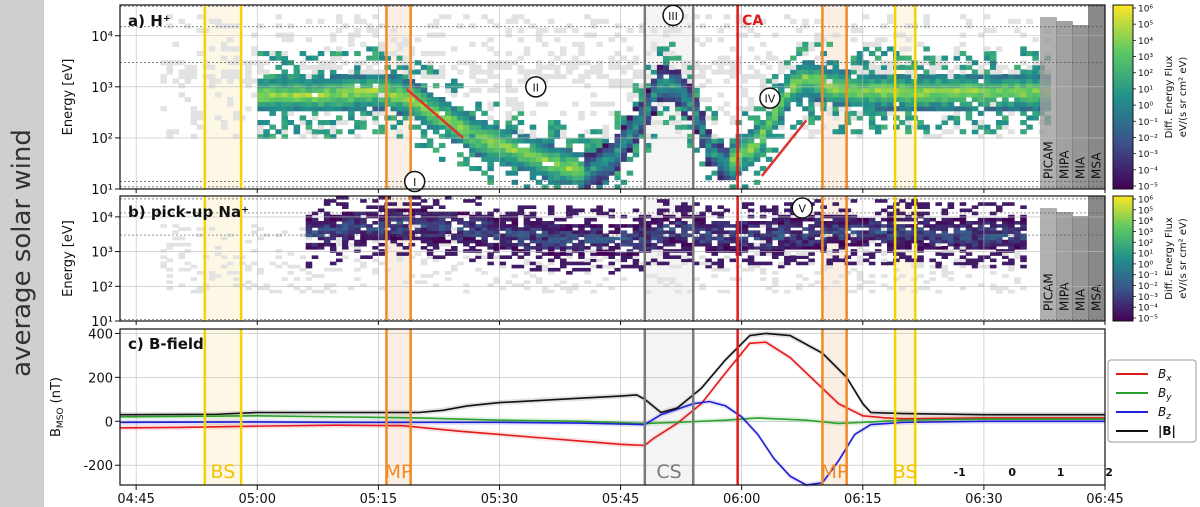  What do you see at coordinates (1145, 244) in the screenshot?
I see `cb-tick-label-1-4: 10²` at bounding box center [1145, 244].